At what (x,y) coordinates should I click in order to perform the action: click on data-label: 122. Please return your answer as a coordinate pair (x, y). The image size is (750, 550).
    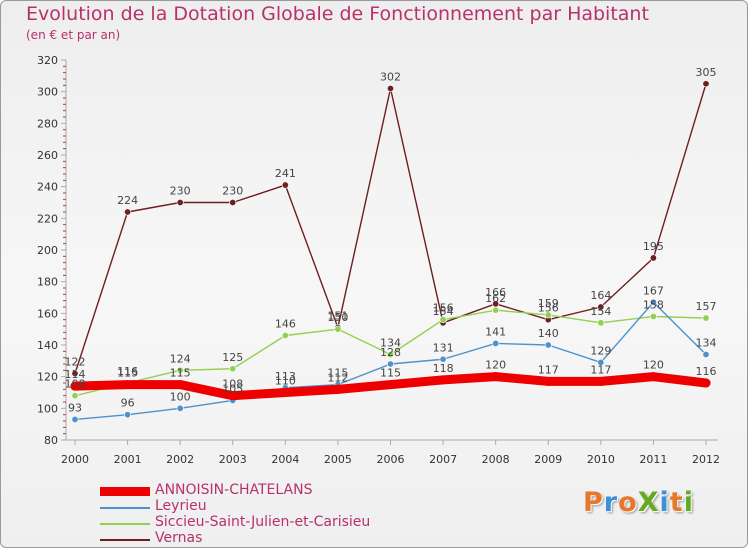
    Looking at the image, I should click on (75, 362).